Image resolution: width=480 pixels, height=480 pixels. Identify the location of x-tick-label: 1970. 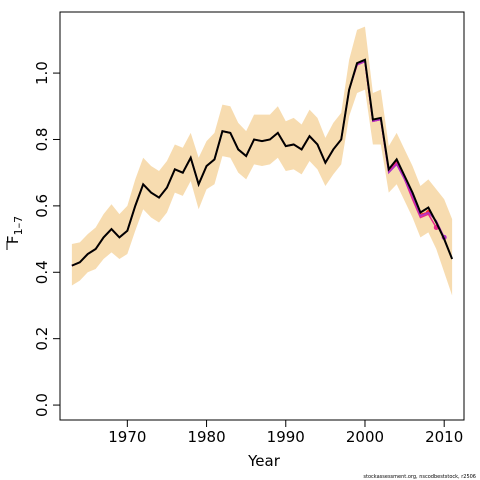
(127, 437).